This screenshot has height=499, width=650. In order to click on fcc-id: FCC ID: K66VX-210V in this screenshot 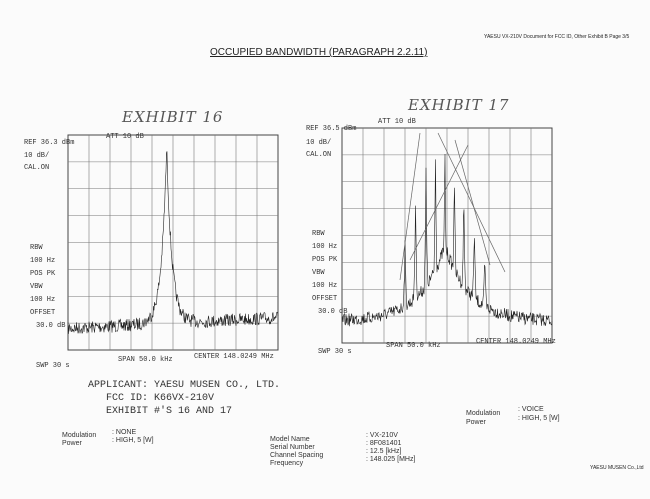, I will do `click(160, 398)`.